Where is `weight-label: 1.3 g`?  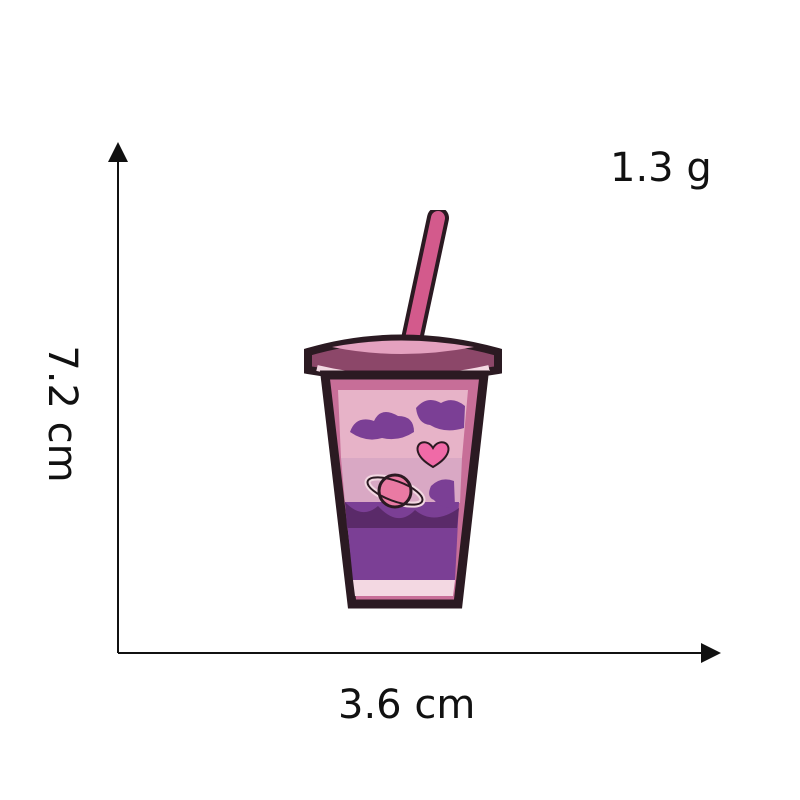 weight-label: 1.3 g is located at coordinates (661, 168).